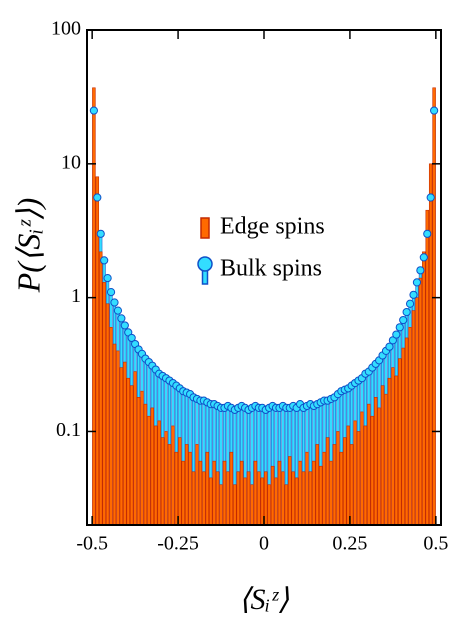 This screenshot has height=631, width=473. Describe the element at coordinates (349, 544) in the screenshot. I see `x-tick-label: 0.25` at that location.